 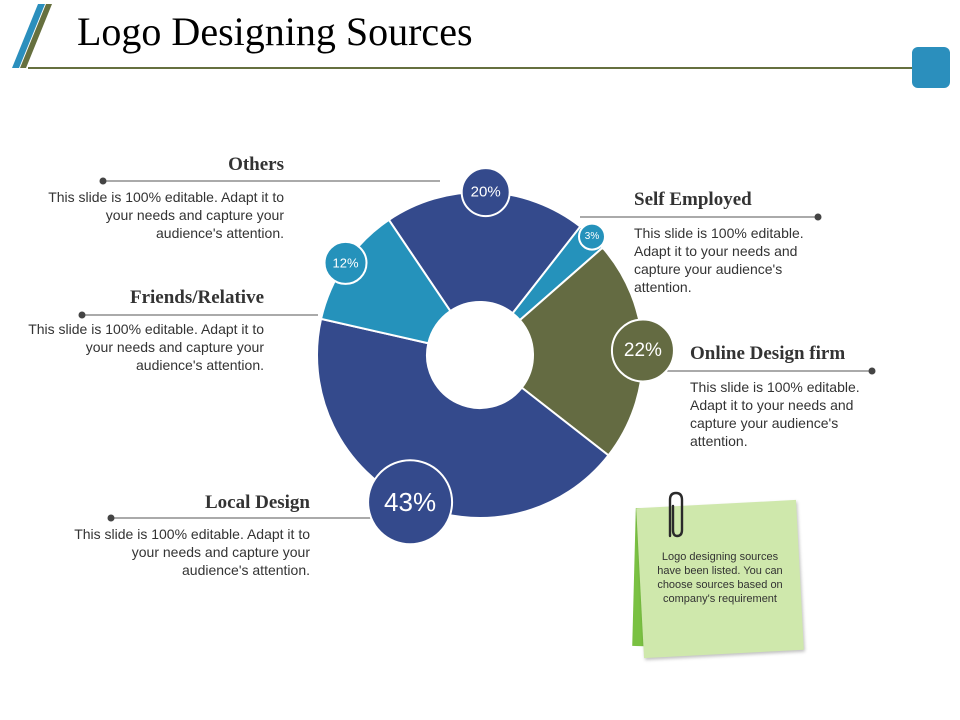 What do you see at coordinates (470, 68) in the screenshot?
I see `title-underline` at bounding box center [470, 68].